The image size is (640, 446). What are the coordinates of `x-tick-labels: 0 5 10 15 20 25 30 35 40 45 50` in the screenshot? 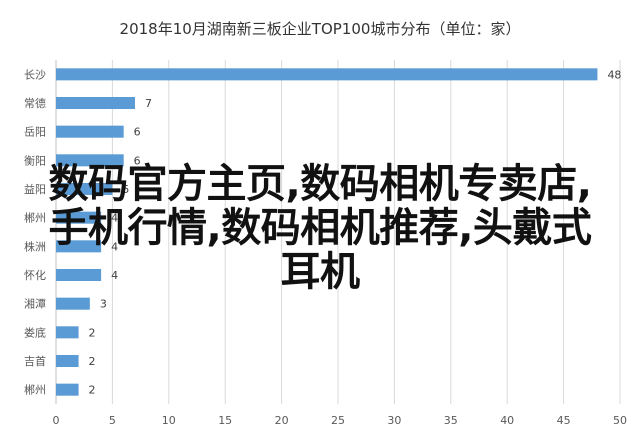 It's located at (340, 420).